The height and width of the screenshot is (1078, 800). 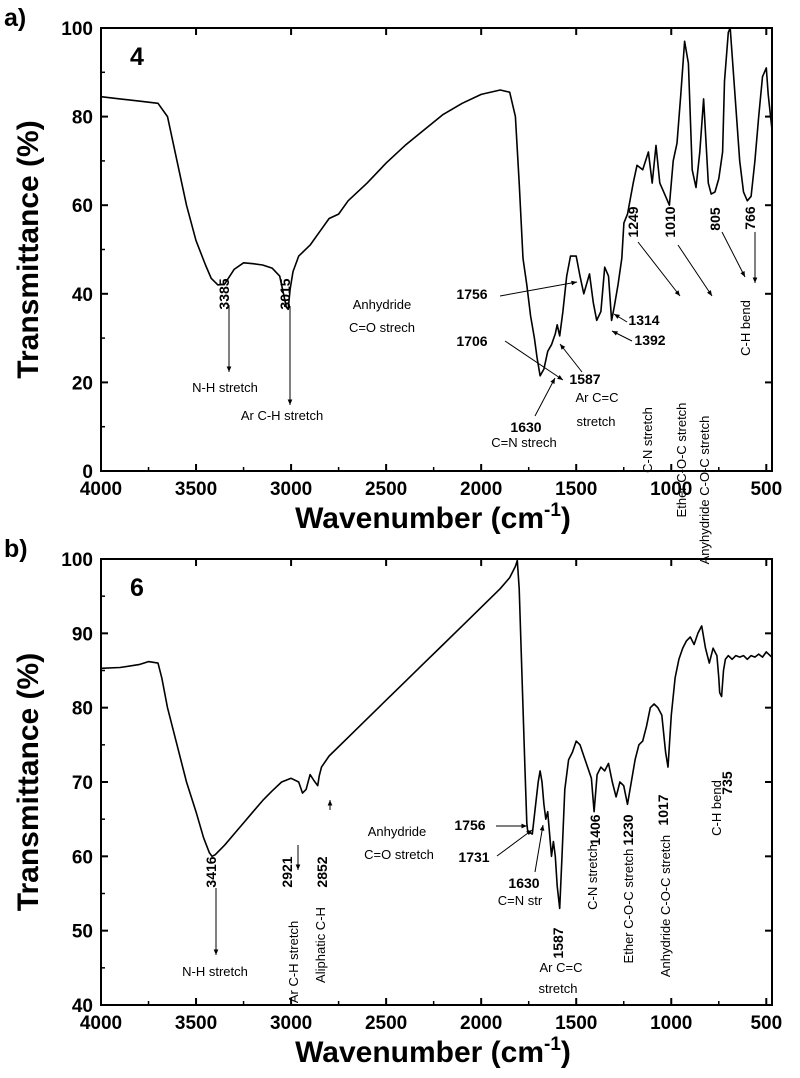 What do you see at coordinates (665, 906) in the screenshot?
I see `peak-assignment-label: Anhydride C-O-C stretch` at bounding box center [665, 906].